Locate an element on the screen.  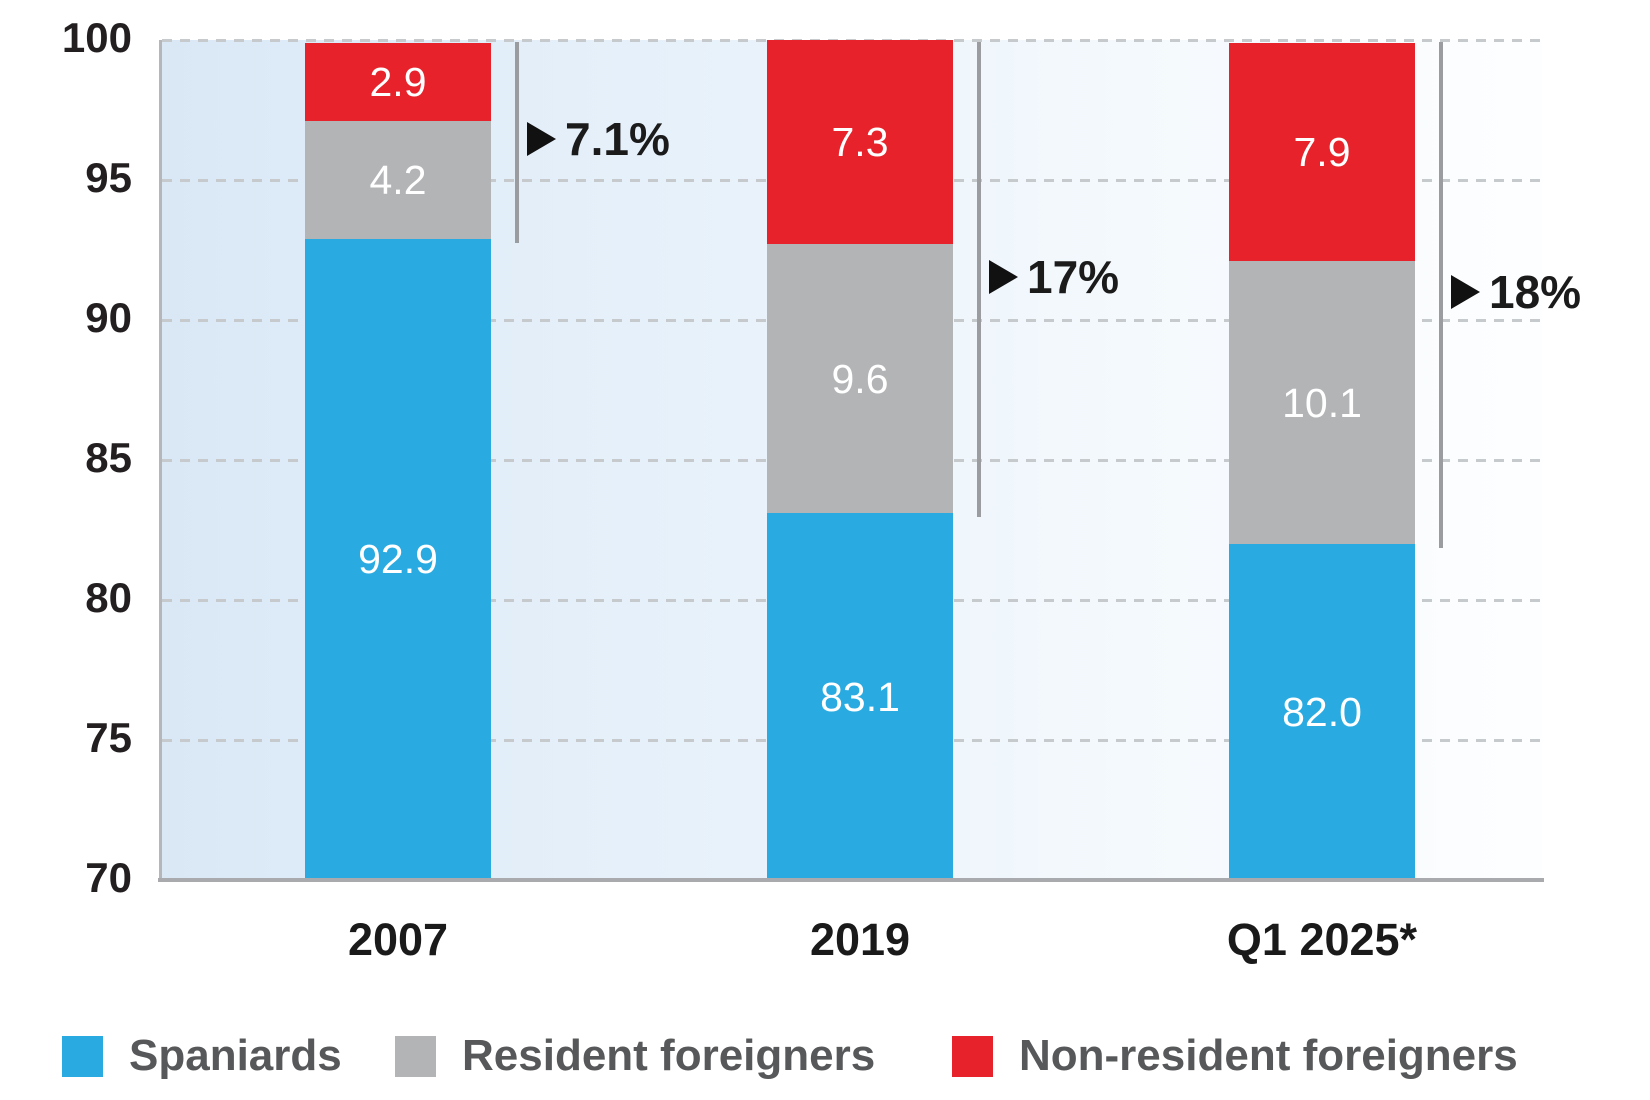
legend-item-non-resident-foreigners: Non-resident foreigners is located at coordinates (1235, 1056).